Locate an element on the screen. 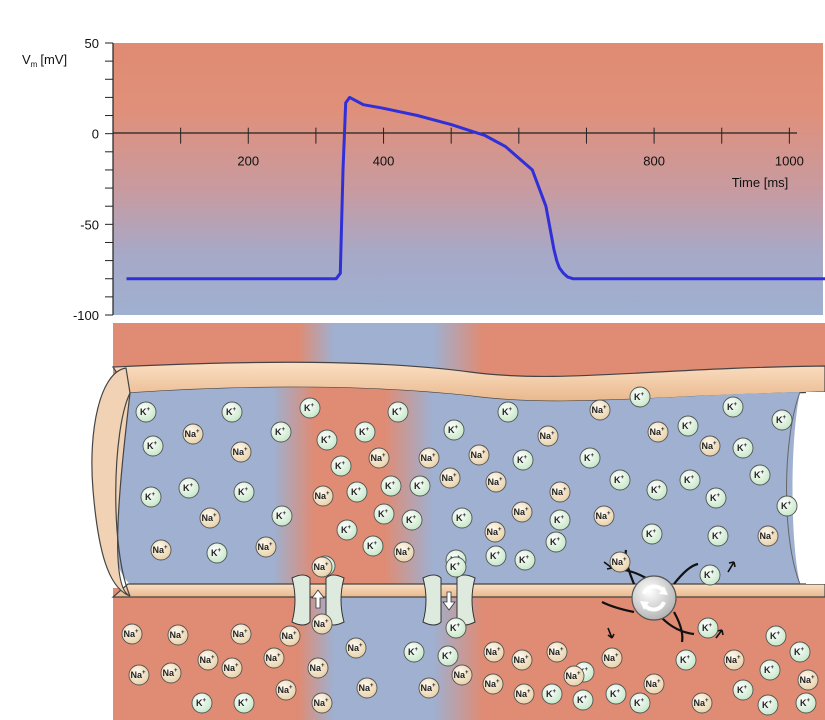  x-tick-label: 200 is located at coordinates (248, 161).